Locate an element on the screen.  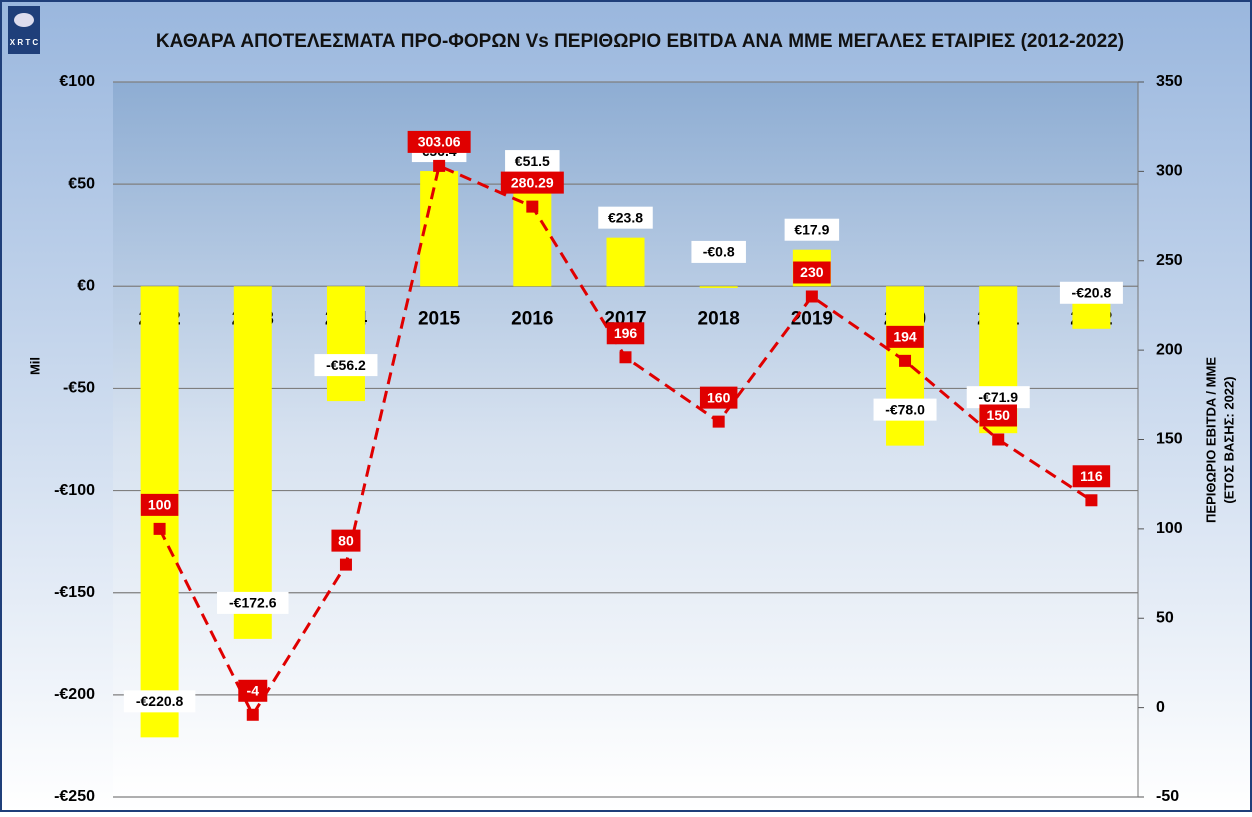
bar-value-label: €17.9 is located at coordinates (811, 229).